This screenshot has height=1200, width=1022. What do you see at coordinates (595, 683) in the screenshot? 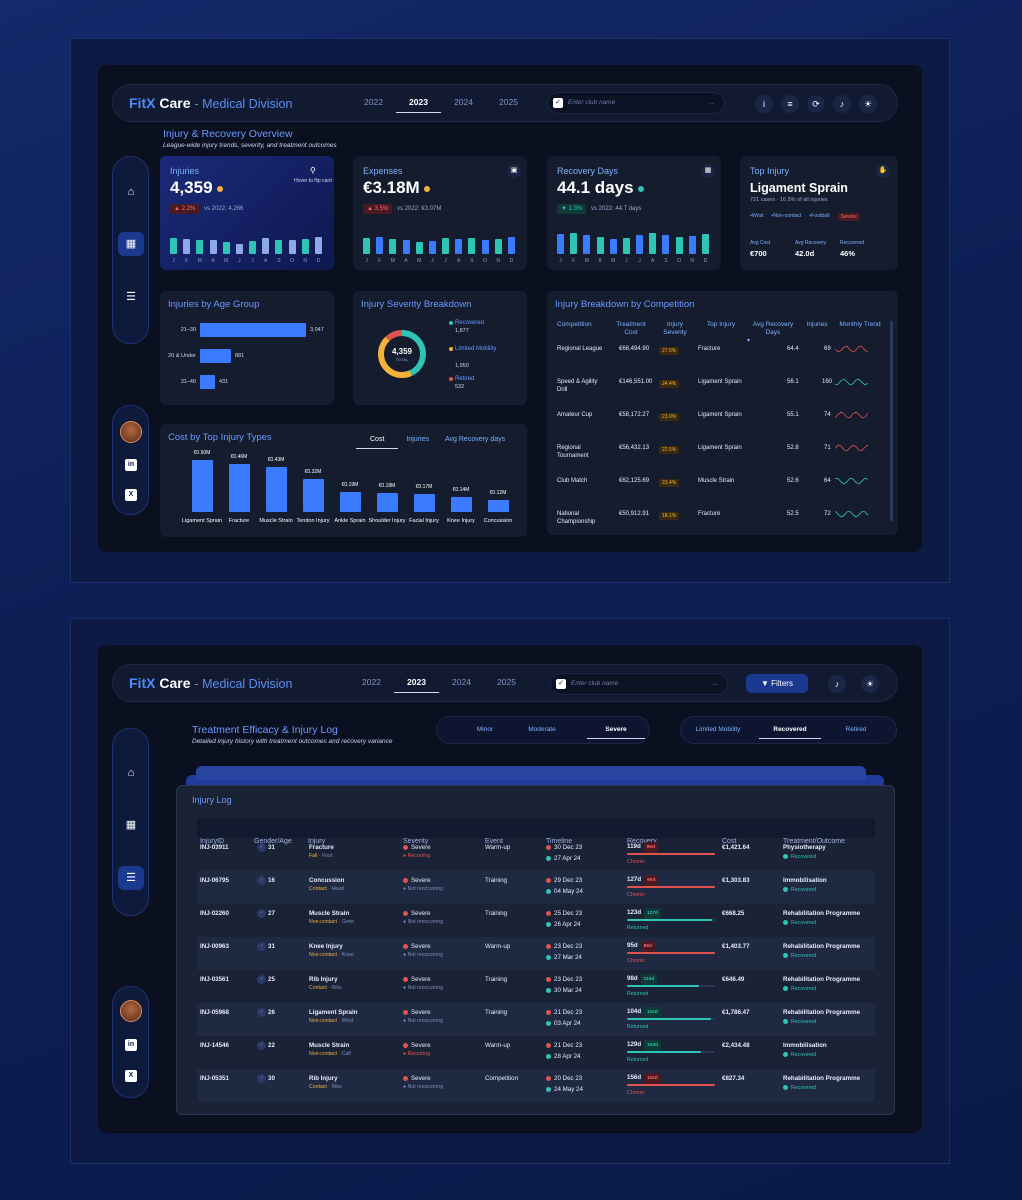
I see `search-input-2: Enter club name` at bounding box center [595, 683].